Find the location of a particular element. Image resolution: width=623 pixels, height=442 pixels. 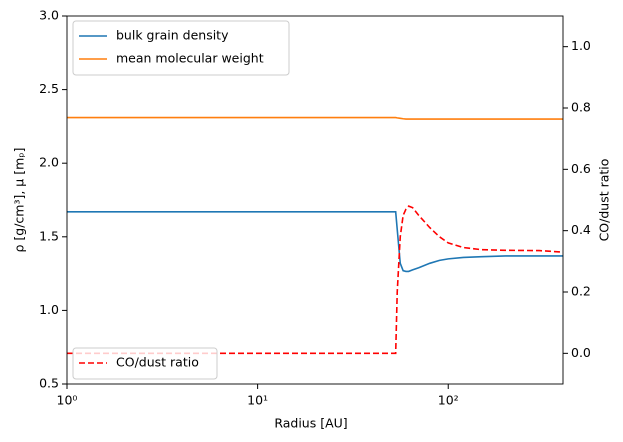

y-axis-label: ρ [g/cm³], μ [mₚ] is located at coordinates (19, 199).